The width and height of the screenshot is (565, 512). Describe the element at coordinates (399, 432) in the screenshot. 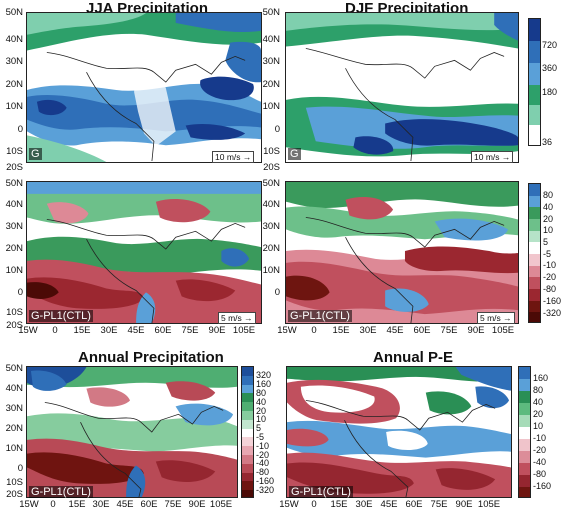

I see `annual-pe-map` at that location.